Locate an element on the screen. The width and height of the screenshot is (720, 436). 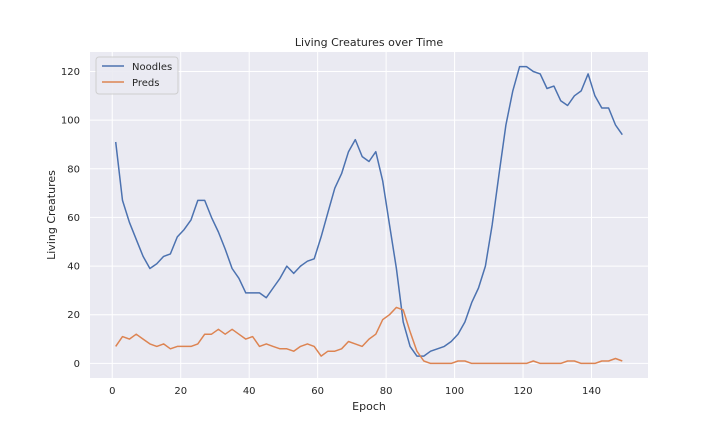
y-tick-label: 20 is located at coordinates (73, 315).